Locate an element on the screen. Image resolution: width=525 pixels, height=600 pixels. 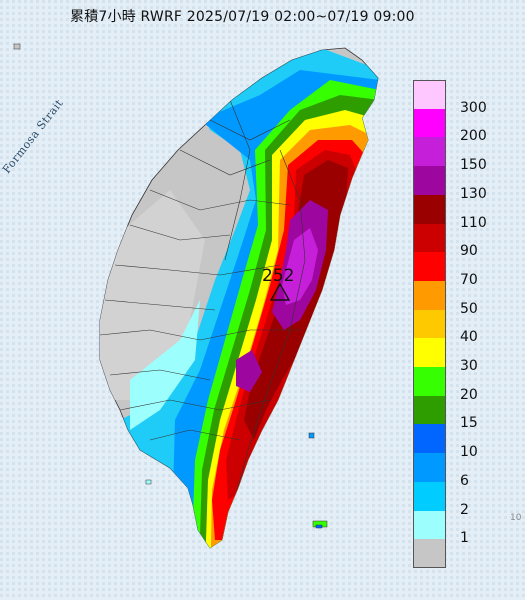
legend-row: 110 is located at coordinates (466, 212).